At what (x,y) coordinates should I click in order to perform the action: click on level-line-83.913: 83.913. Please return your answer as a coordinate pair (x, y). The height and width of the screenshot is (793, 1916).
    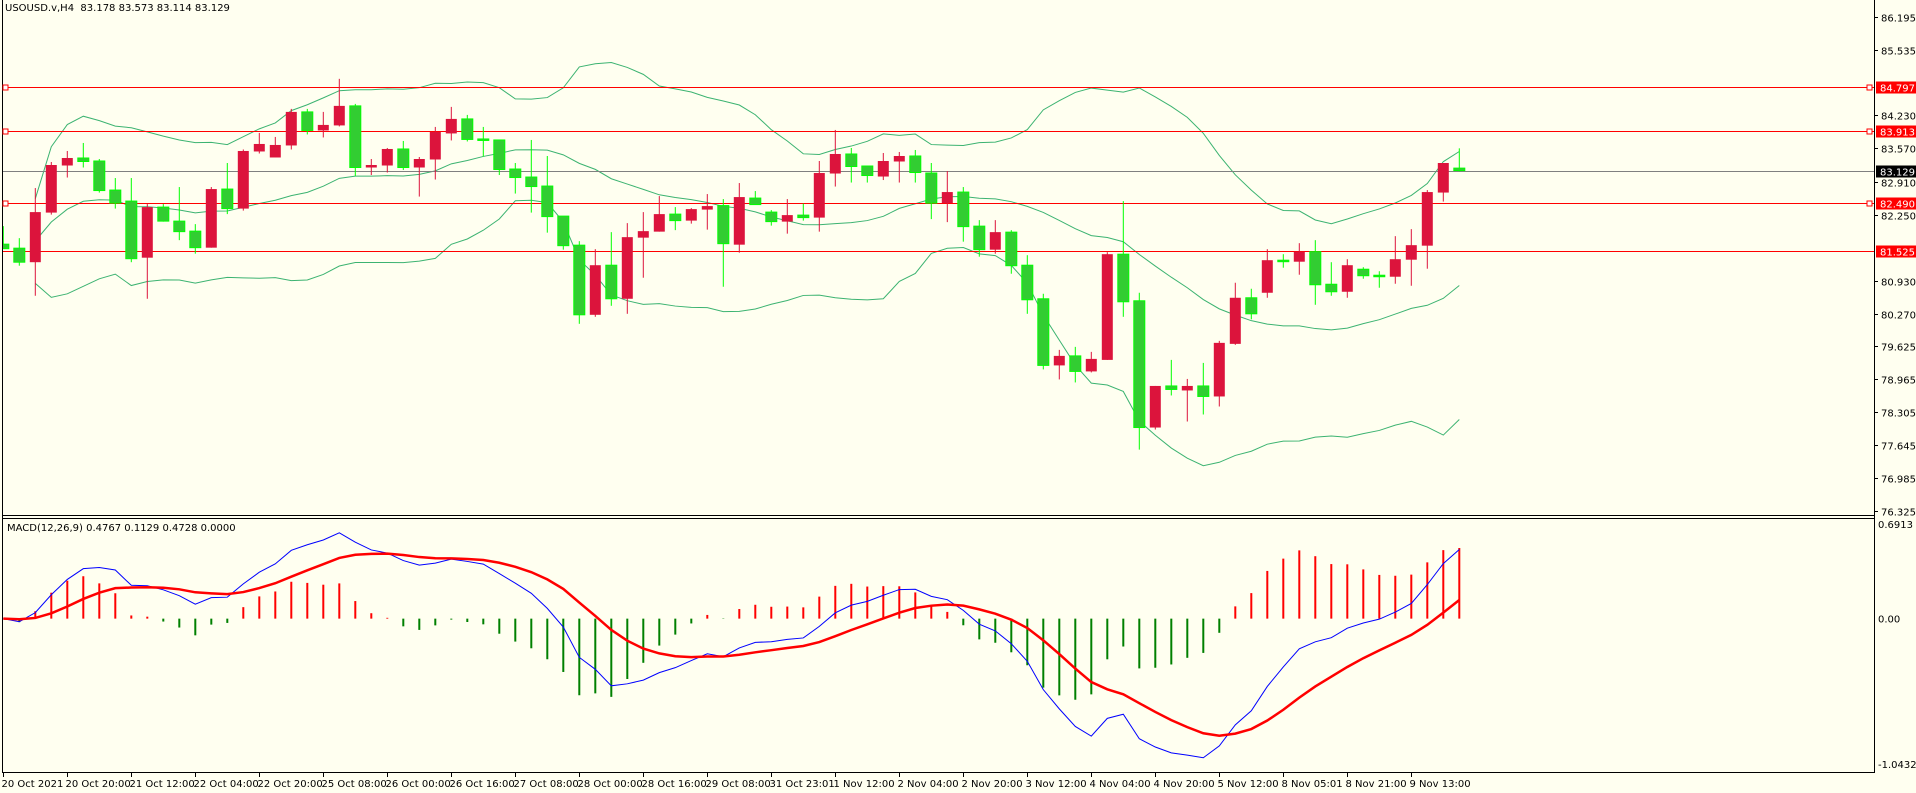
    Looking at the image, I should click on (959, 132).